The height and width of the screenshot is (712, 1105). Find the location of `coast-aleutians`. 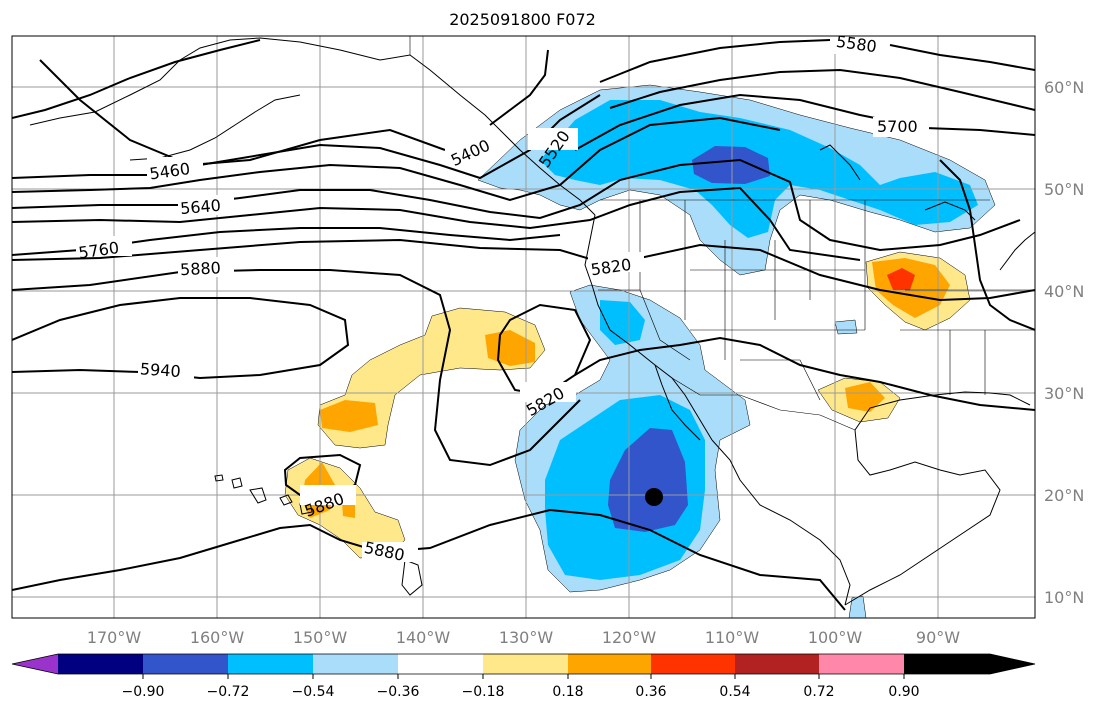

coast-aleutians is located at coordinates (215, 127).